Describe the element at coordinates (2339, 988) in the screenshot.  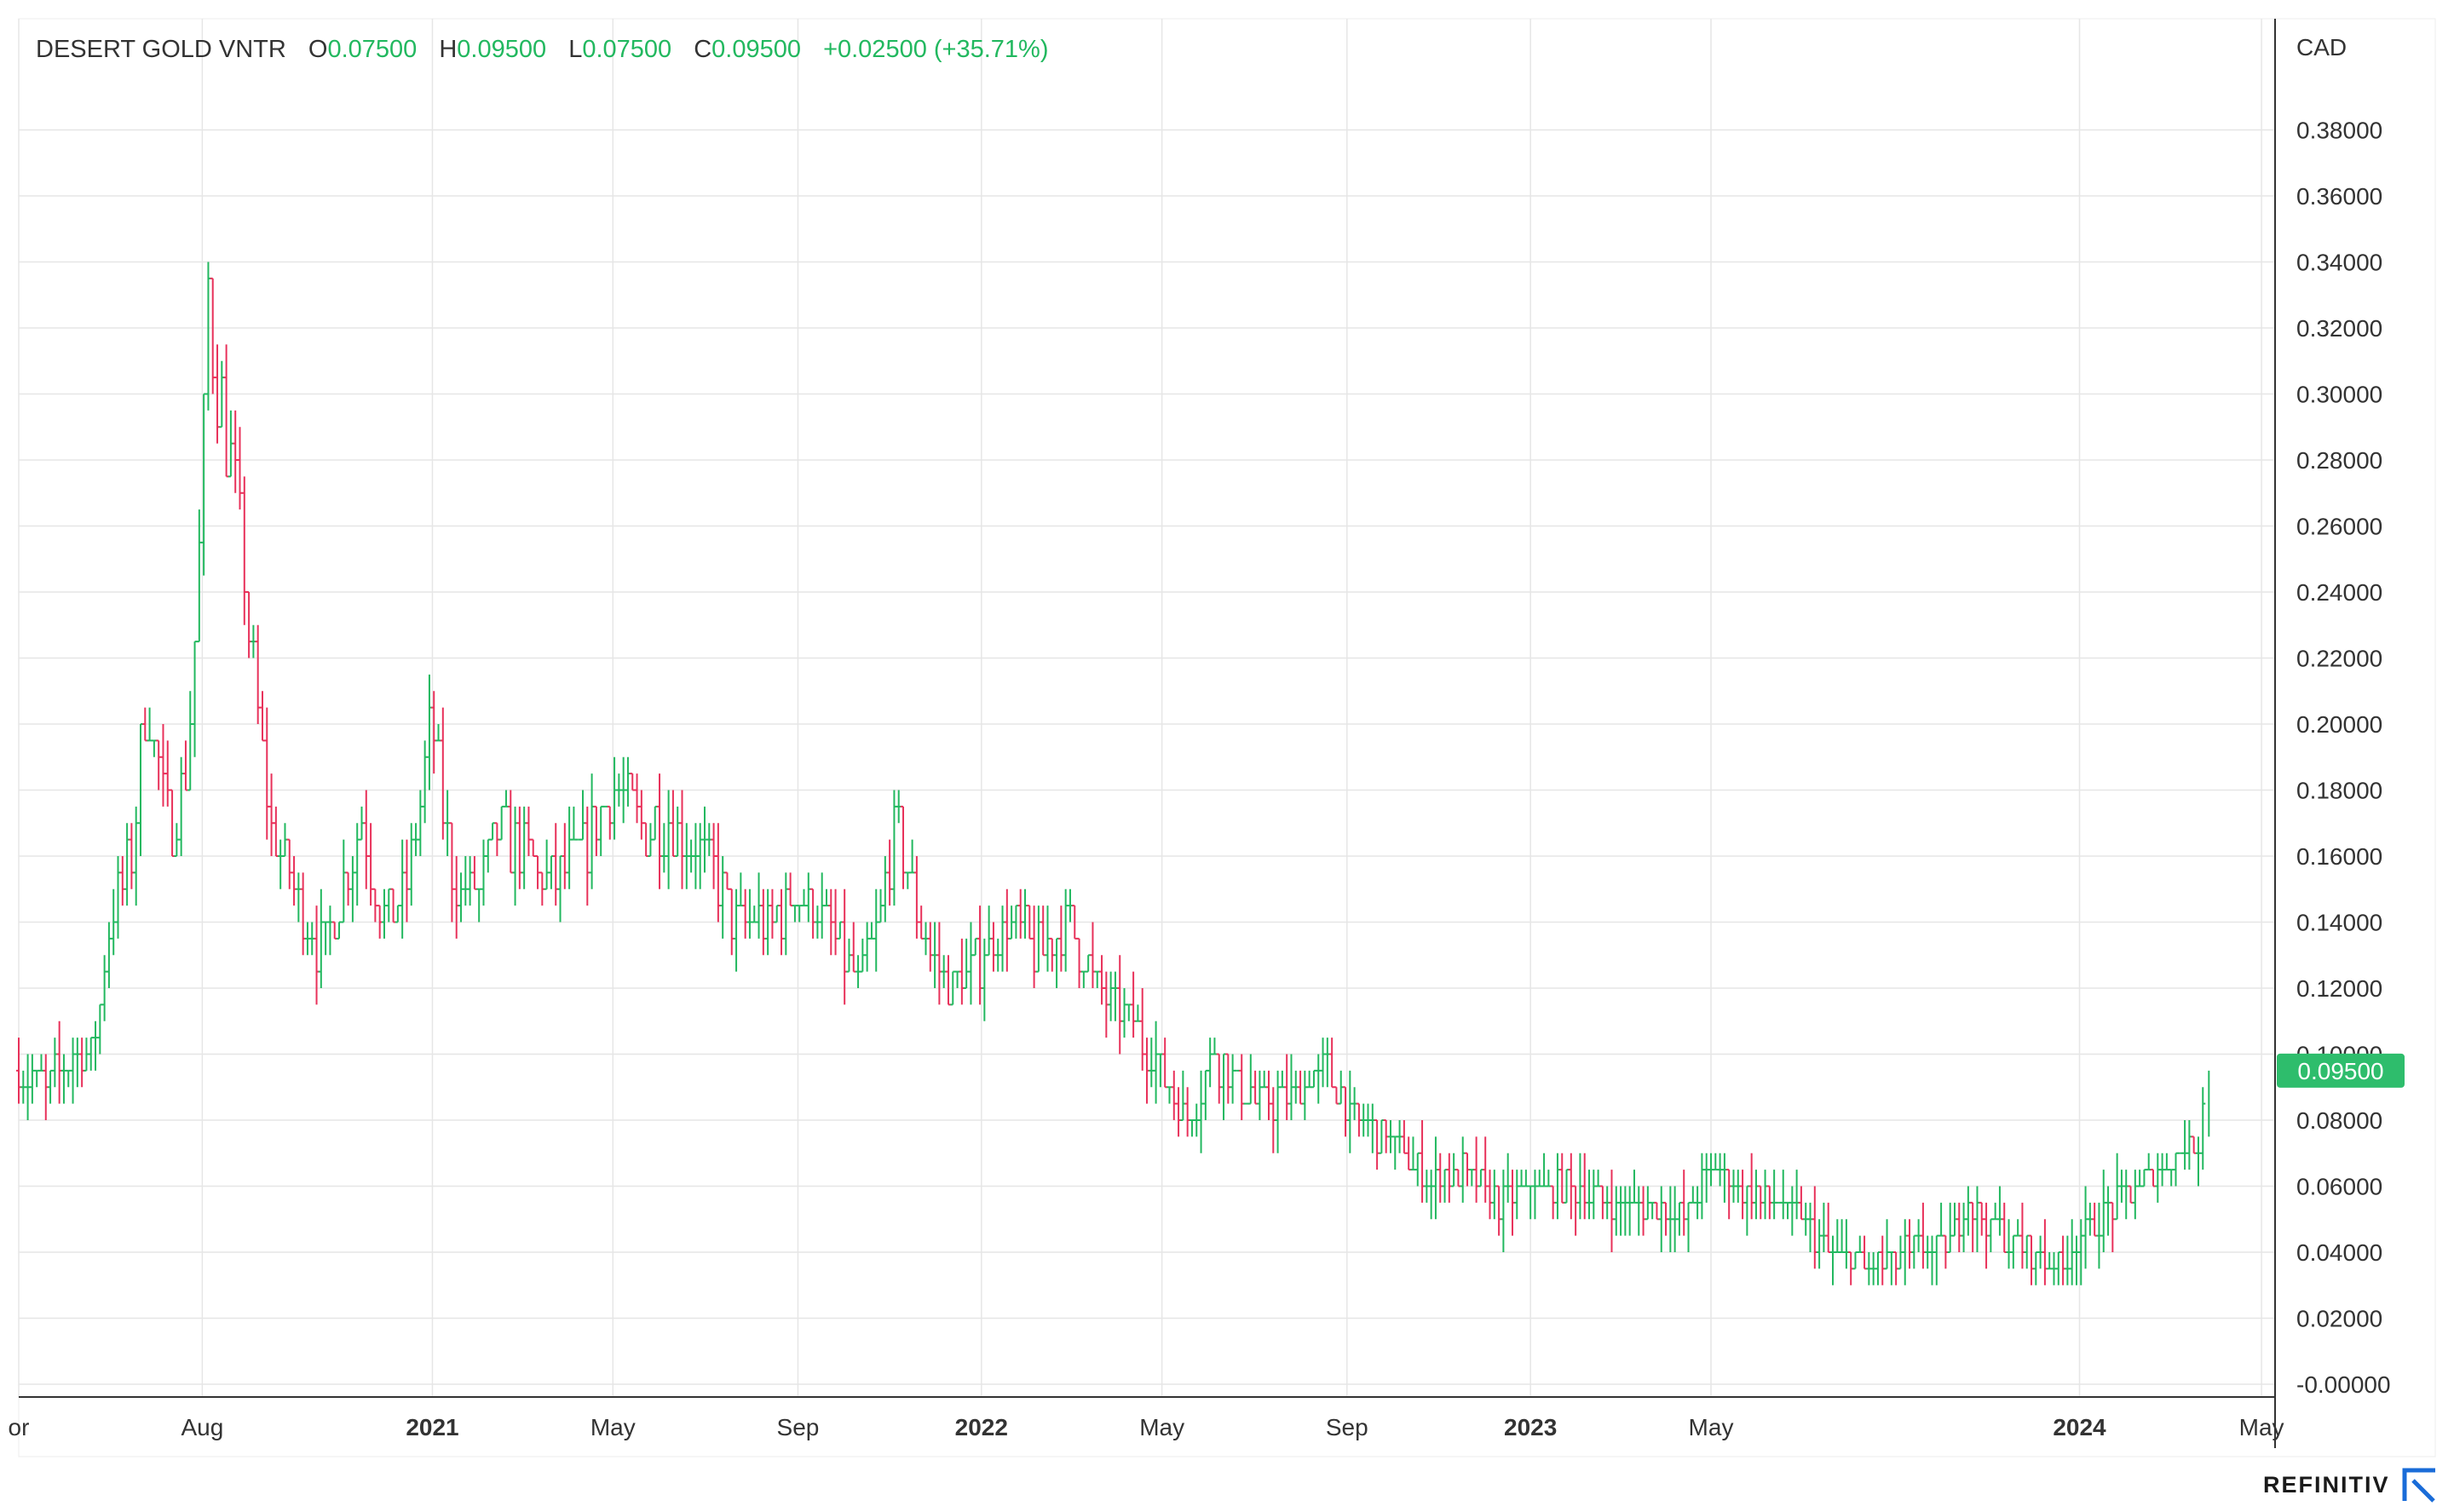
I see `y-tick-label: 0.12000` at that location.